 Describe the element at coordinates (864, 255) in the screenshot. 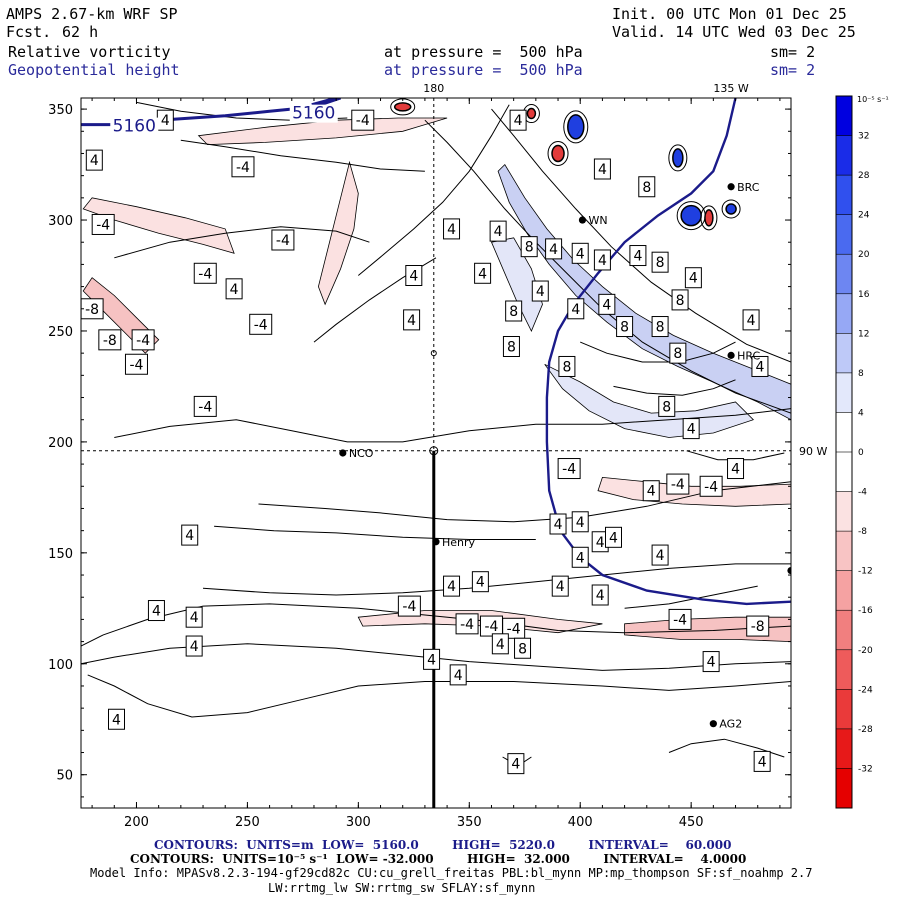

I see `colorbar-label: 20` at that location.